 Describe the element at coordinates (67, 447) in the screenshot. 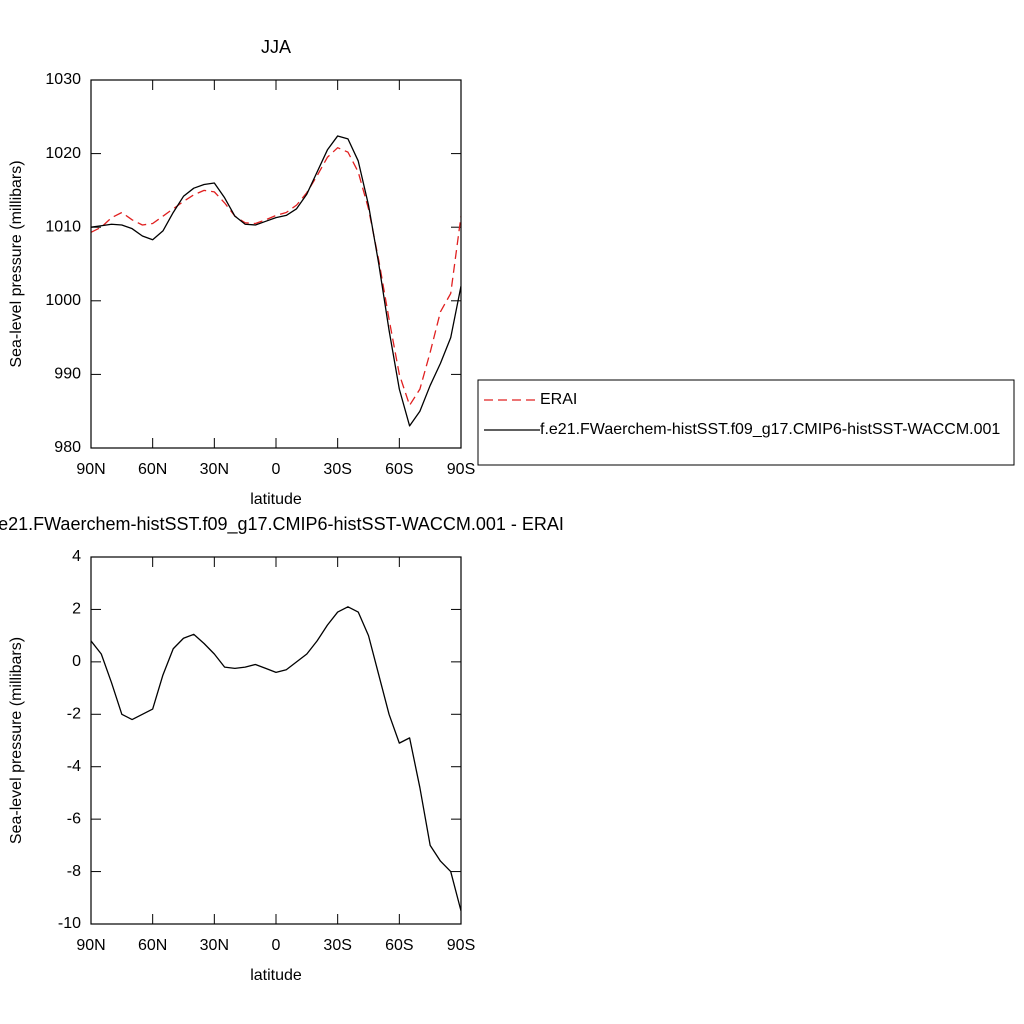

I see `y-tick-label: 980` at that location.